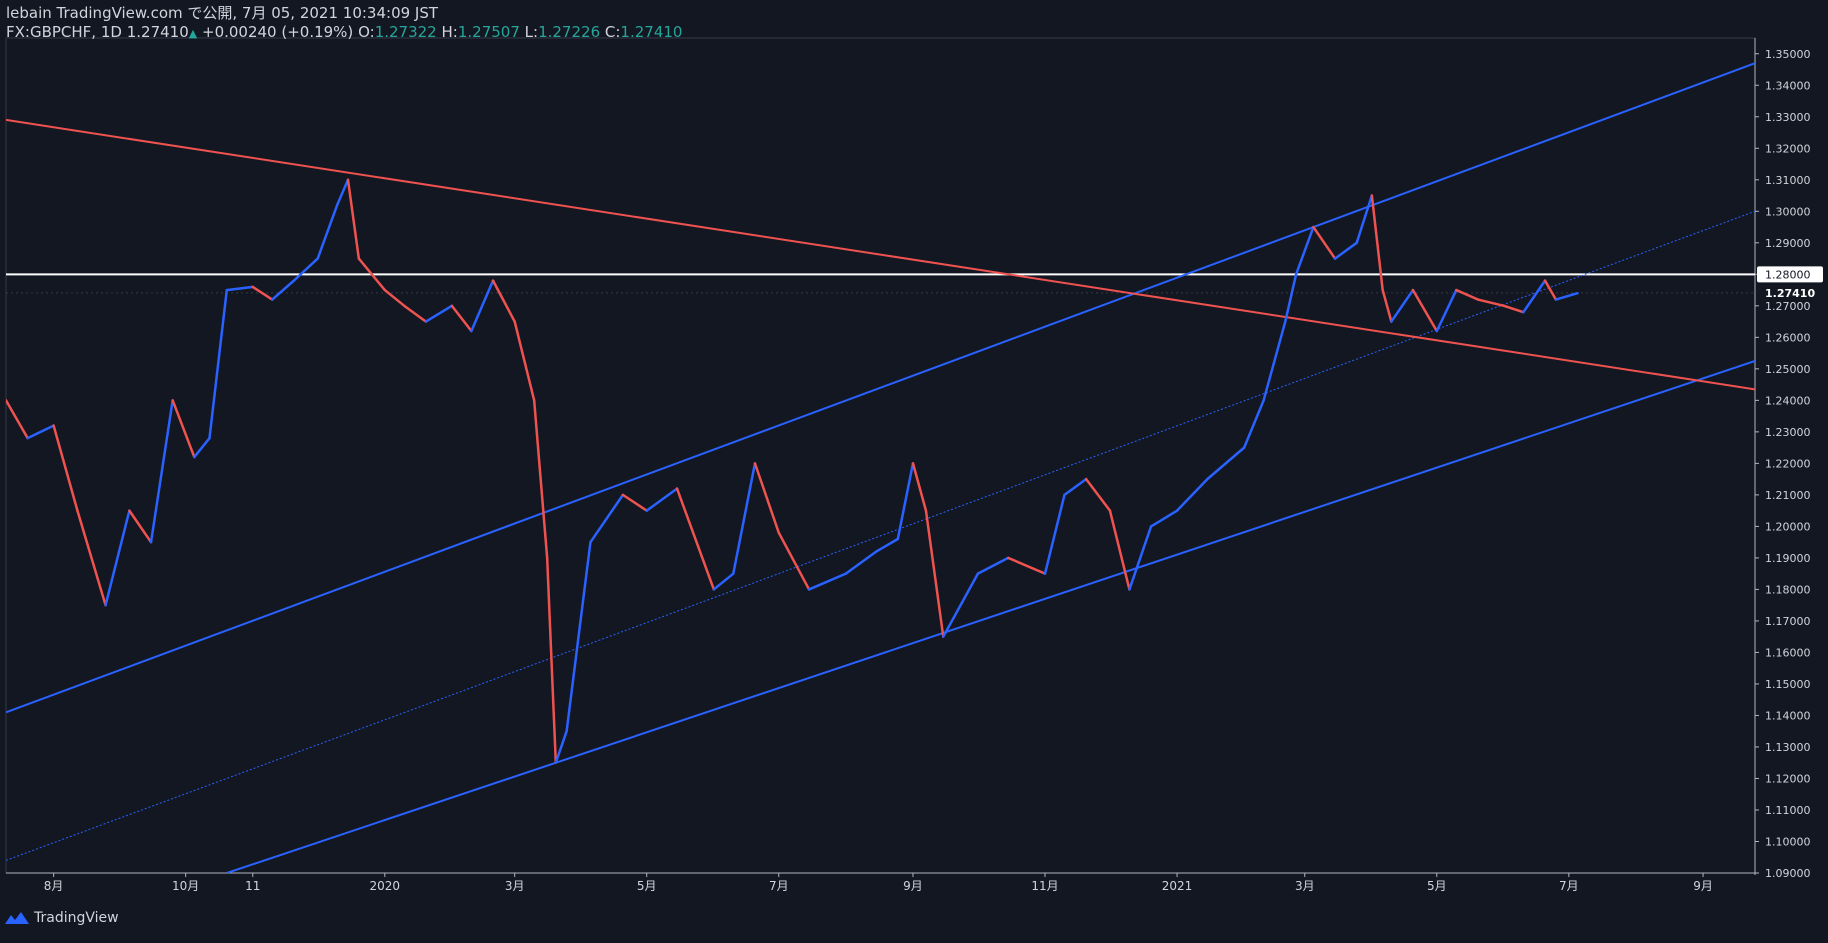  What do you see at coordinates (64, 32) in the screenshot?
I see `symbol-label: FX:GBPCHF, 1D` at bounding box center [64, 32].